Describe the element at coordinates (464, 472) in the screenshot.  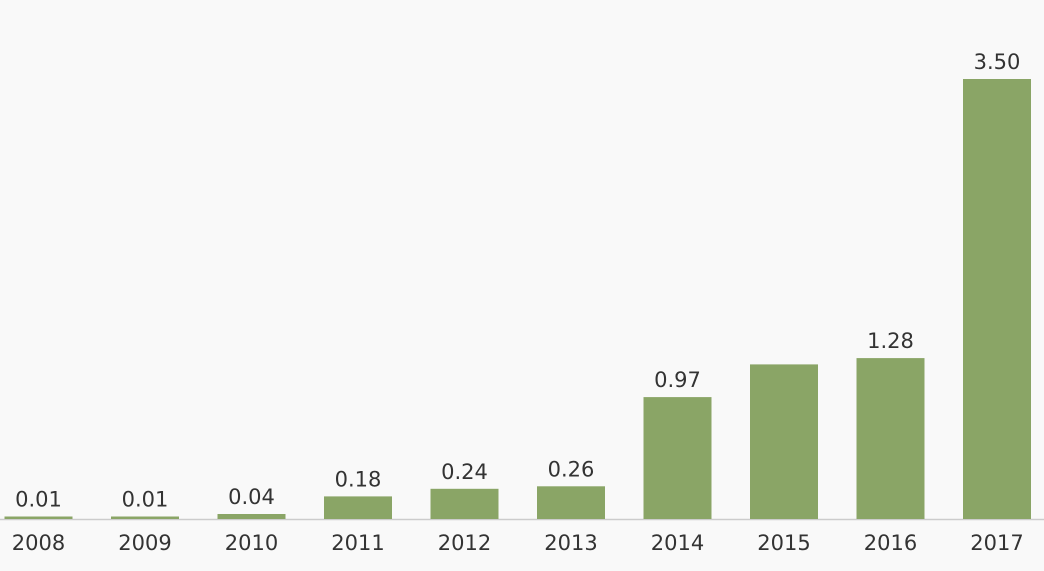
I see `value-label-2012: 0.24` at that location.